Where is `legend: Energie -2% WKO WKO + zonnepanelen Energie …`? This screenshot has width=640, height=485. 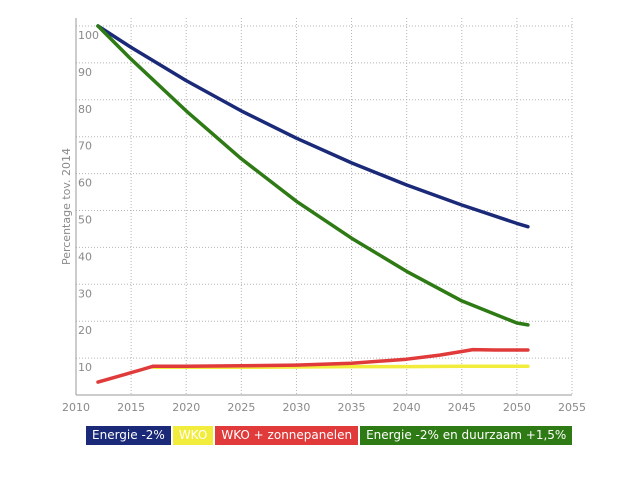 legend: Energie -2% WKO WKO + zonnepanelen Energie … is located at coordinates (329, 435).